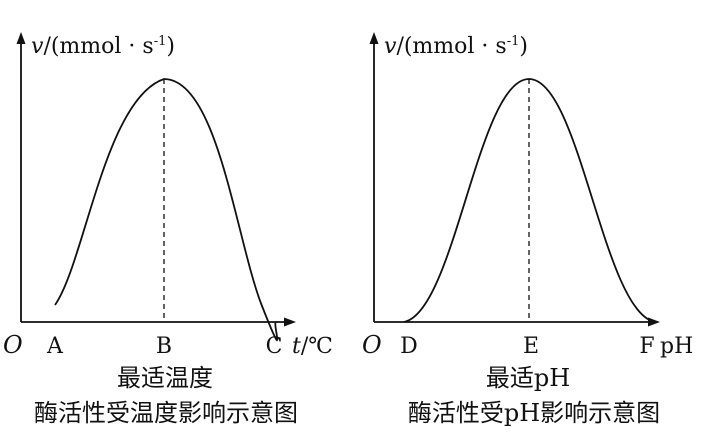 The image size is (701, 434). Describe the element at coordinates (290, 322) in the screenshot. I see `x-axis-arrow-icon` at that location.